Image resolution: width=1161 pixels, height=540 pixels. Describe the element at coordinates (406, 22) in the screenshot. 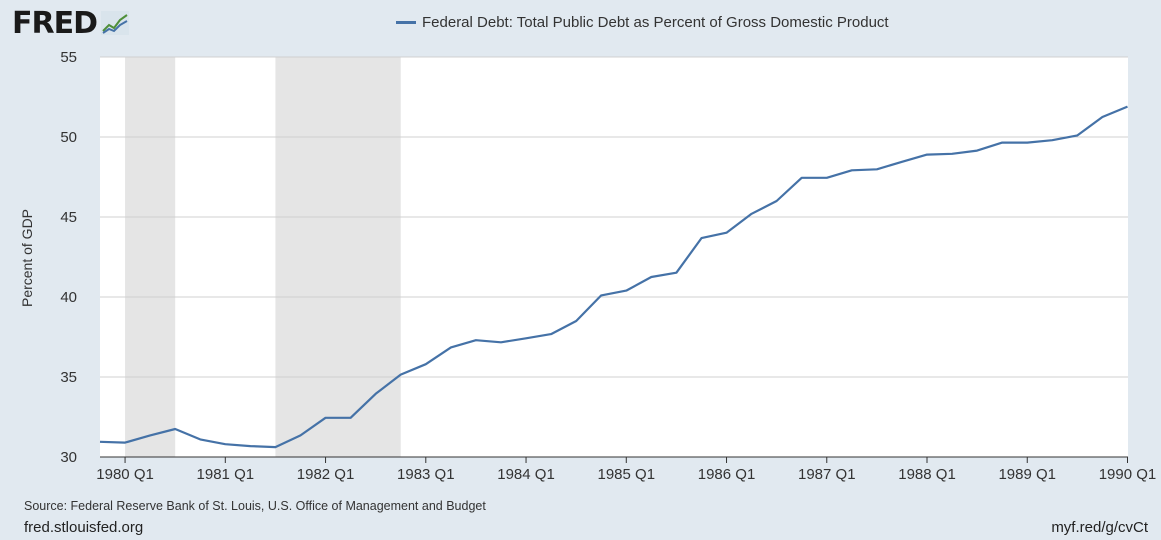

I see `legend-series-swatch` at that location.